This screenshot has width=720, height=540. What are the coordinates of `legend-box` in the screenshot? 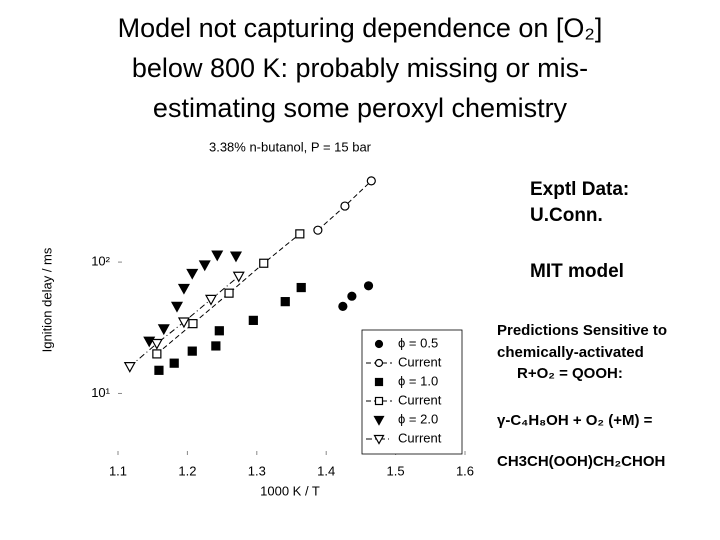 It's located at (412, 392).